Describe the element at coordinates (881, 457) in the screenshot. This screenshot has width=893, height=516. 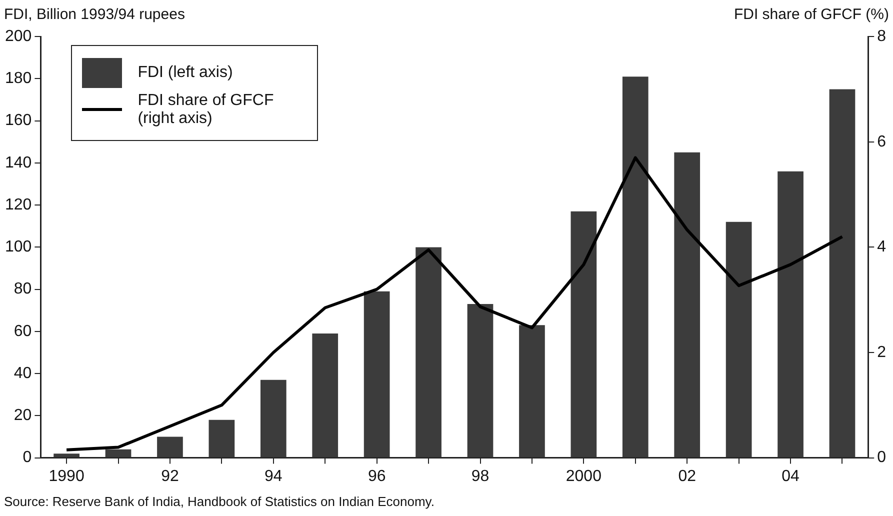
I see `y2-tick-label: 0` at that location.